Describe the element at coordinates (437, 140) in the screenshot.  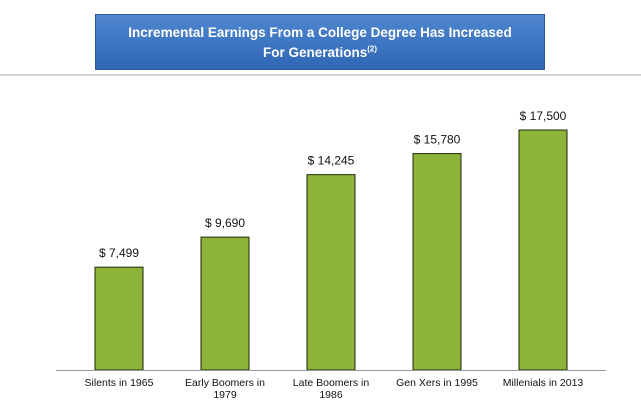
I see `value-label: $ 15,780` at that location.